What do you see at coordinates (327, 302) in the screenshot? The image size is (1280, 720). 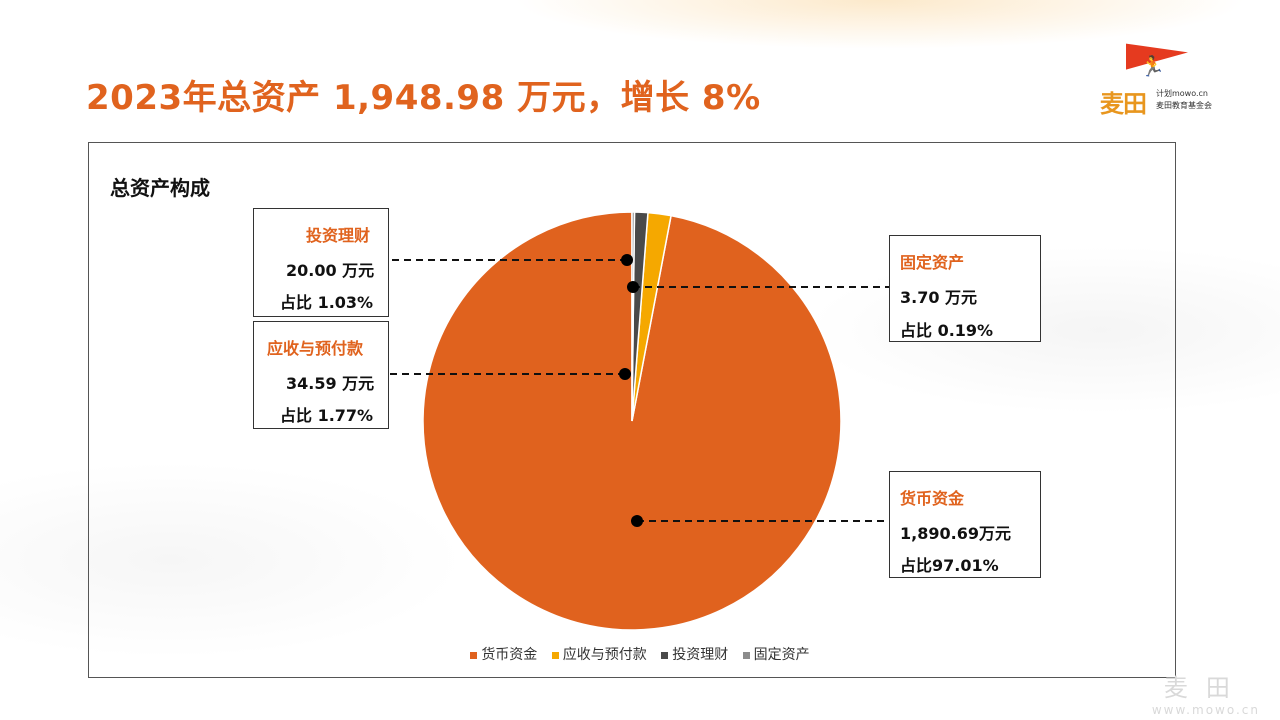 I see `callout-investment-share: 占比 1.03%` at bounding box center [327, 302].